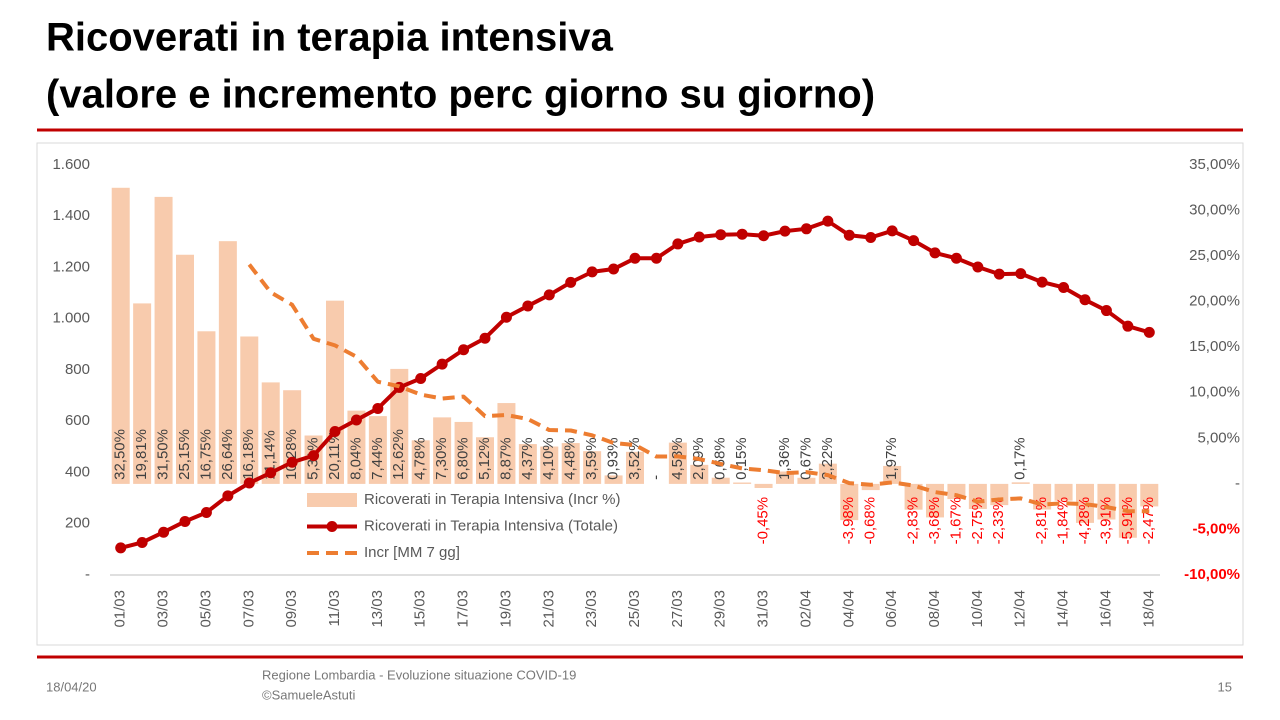  Describe the element at coordinates (763, 521) in the screenshot. I see `data-label: -0,45%` at that location.